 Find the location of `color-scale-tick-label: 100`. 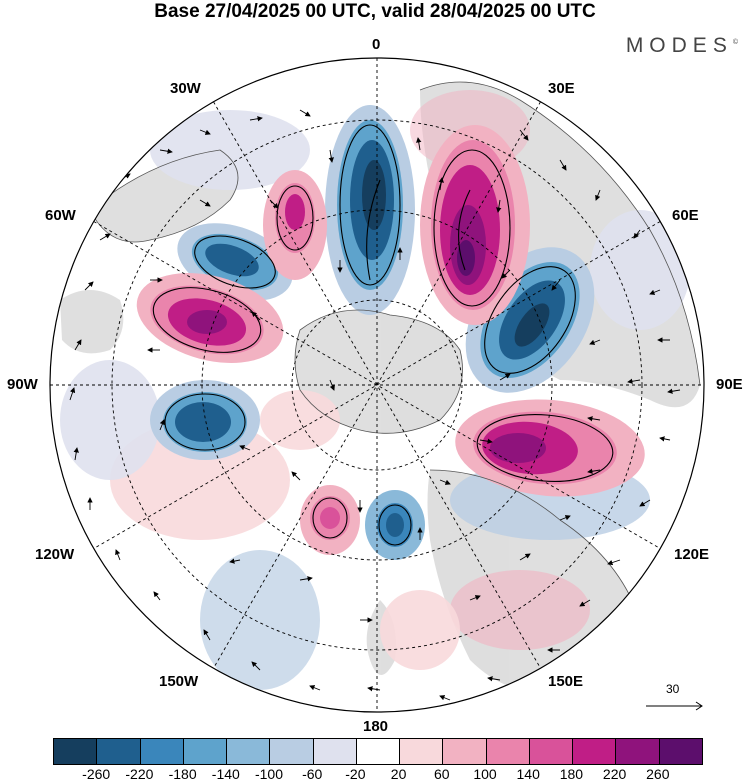

color-scale-tick-label: 100 is located at coordinates (485, 774).